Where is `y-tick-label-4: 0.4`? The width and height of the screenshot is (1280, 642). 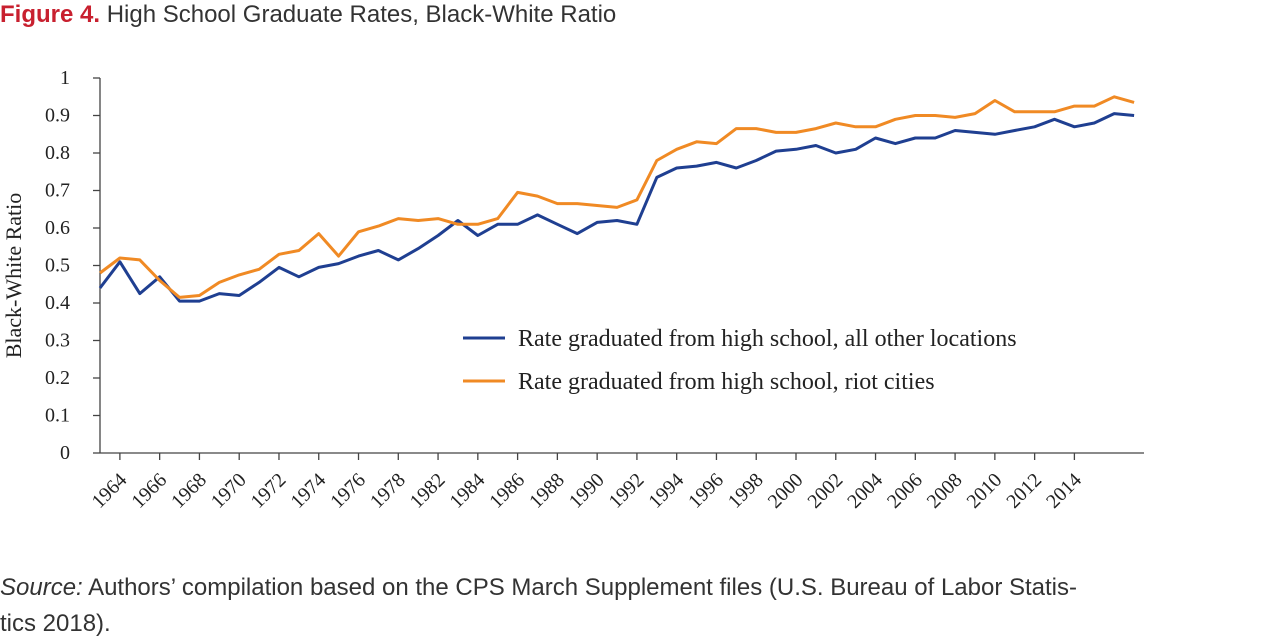 y-tick-label-4: 0.4 is located at coordinates (57, 303).